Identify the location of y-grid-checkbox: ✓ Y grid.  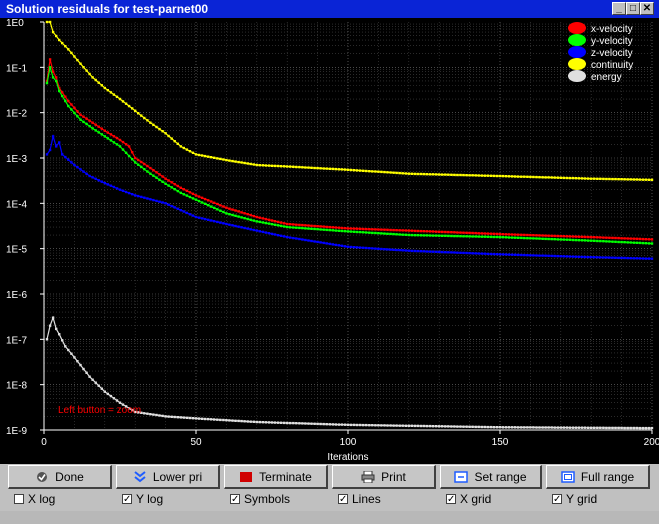
(574, 499).